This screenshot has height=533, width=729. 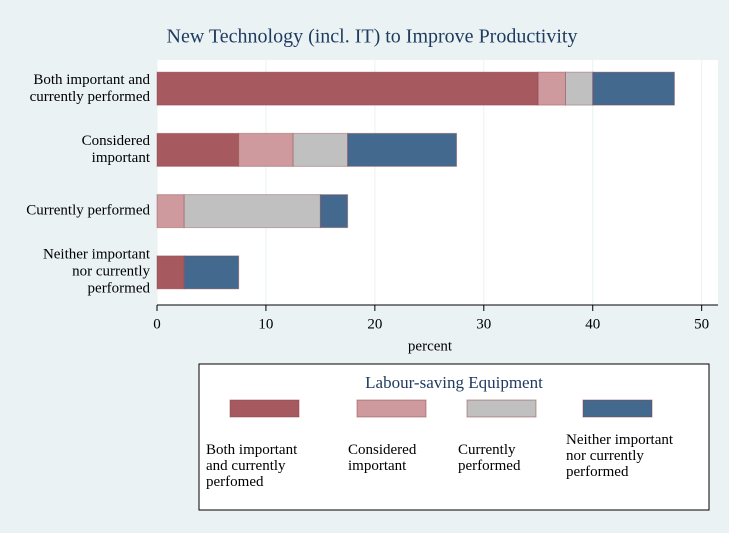 What do you see at coordinates (88, 210) in the screenshot?
I see `category-label: Currently performed` at bounding box center [88, 210].